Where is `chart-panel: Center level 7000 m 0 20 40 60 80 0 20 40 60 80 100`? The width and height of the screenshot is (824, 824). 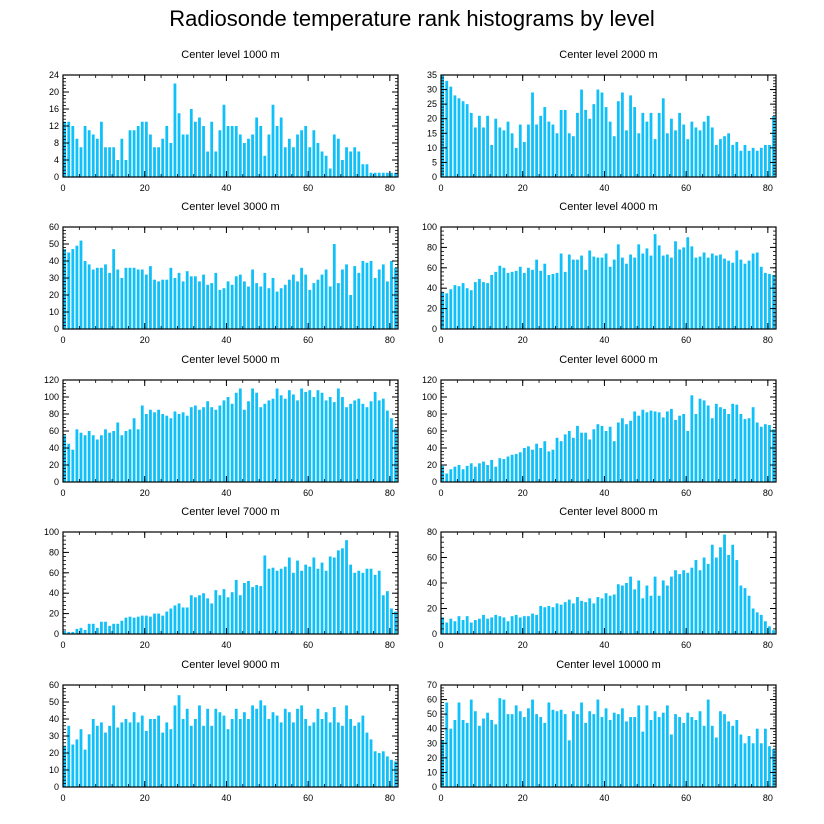
chart-panel: Center level 7000 m 0 20 40 60 80 0 20 40 60 80 100 is located at coordinates (221, 578).